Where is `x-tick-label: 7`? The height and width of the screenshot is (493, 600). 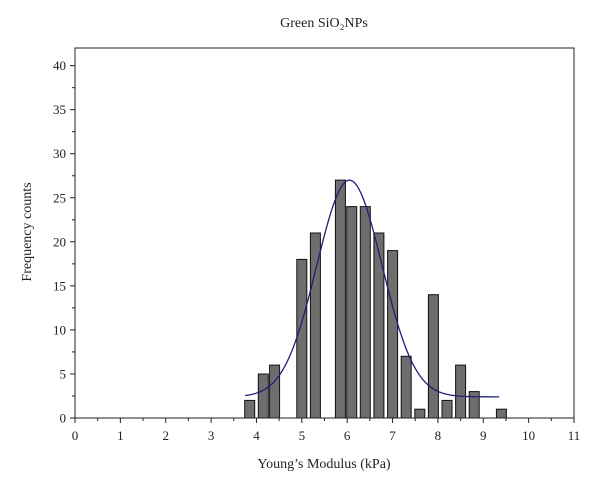 x-tick-label: 7 is located at coordinates (392, 435).